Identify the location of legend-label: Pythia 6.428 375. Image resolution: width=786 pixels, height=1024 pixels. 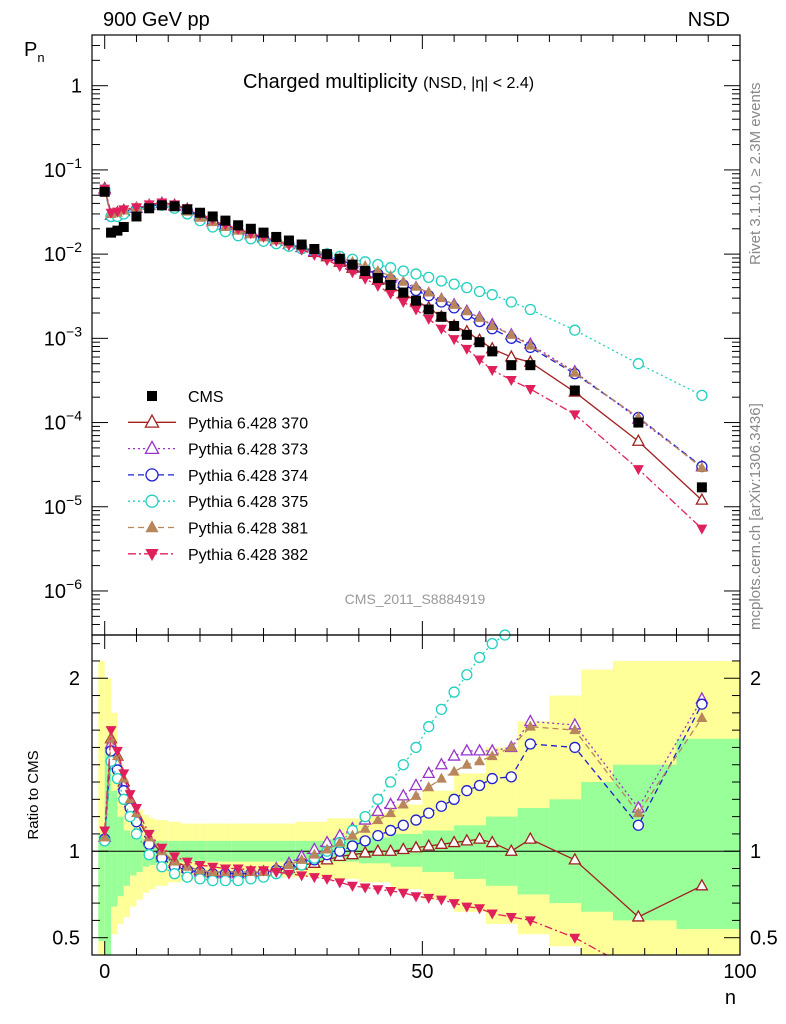
(248, 502).